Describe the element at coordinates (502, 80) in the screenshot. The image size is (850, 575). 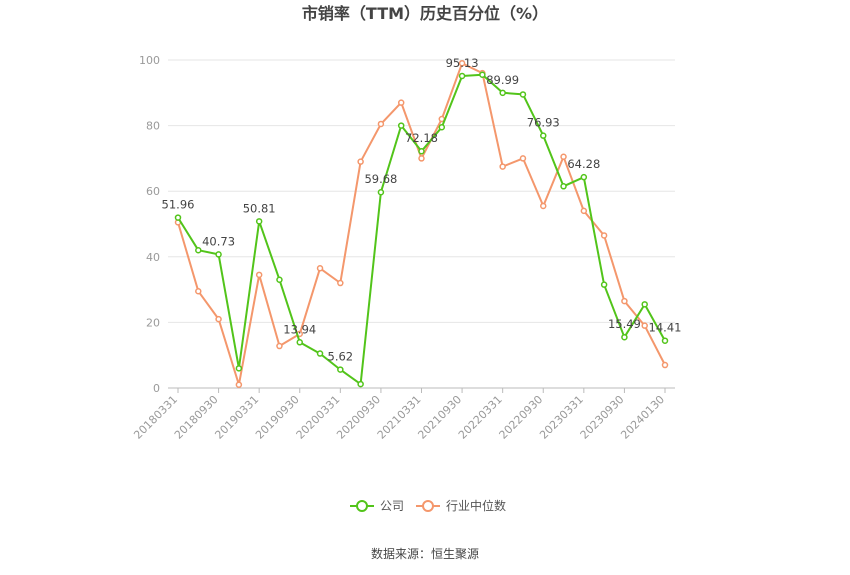
I see `data-label: 89.99` at that location.